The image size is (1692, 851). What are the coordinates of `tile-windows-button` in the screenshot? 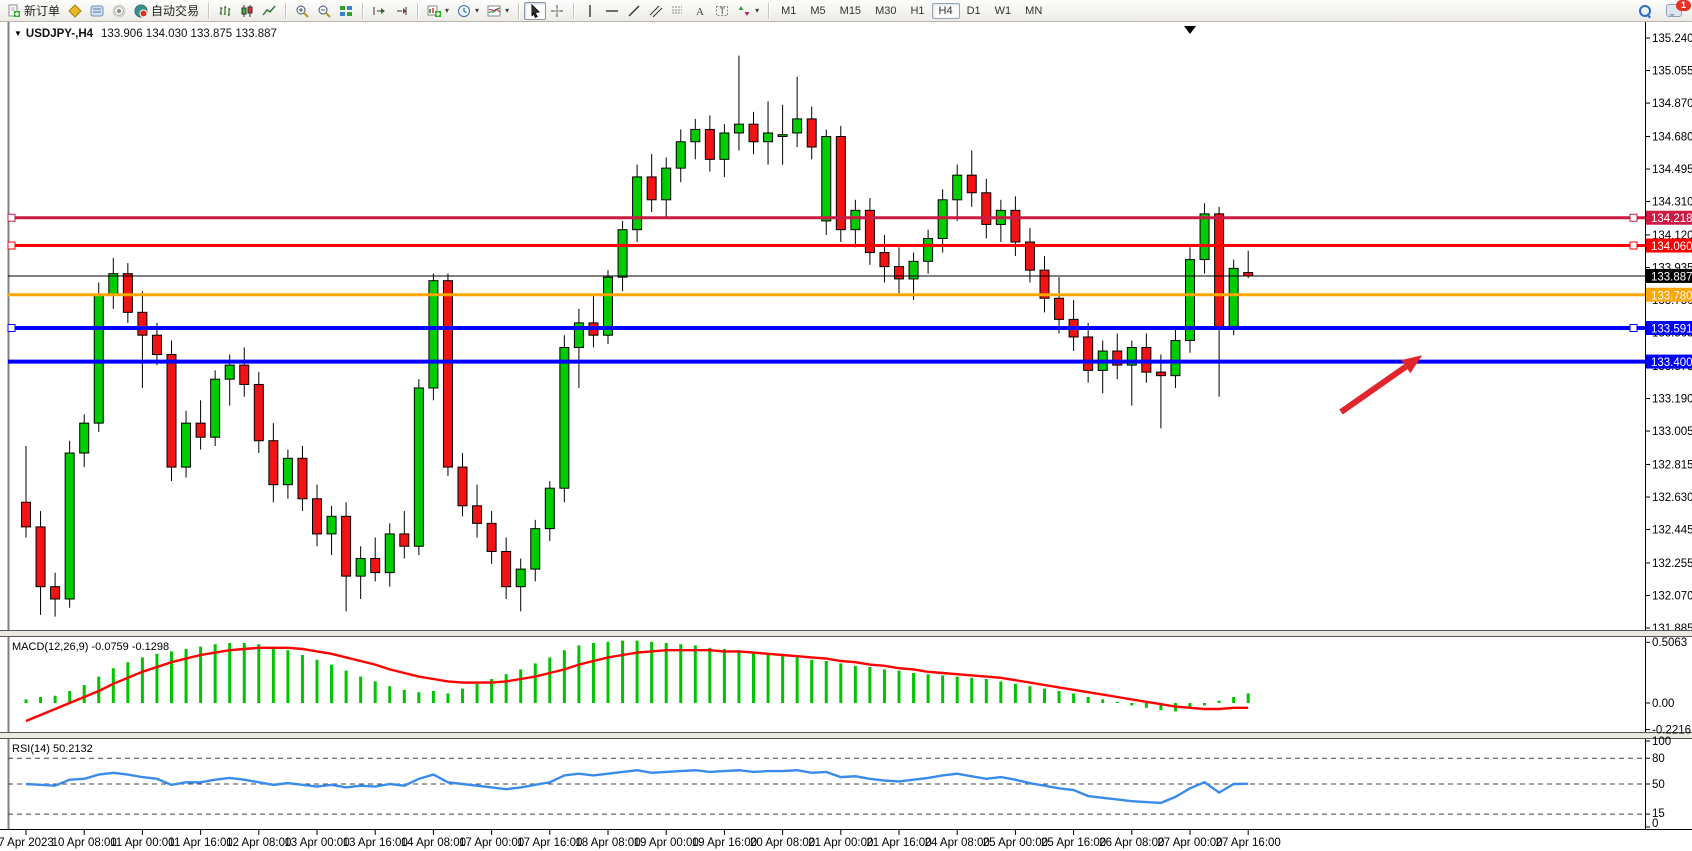 It's located at (346, 11).